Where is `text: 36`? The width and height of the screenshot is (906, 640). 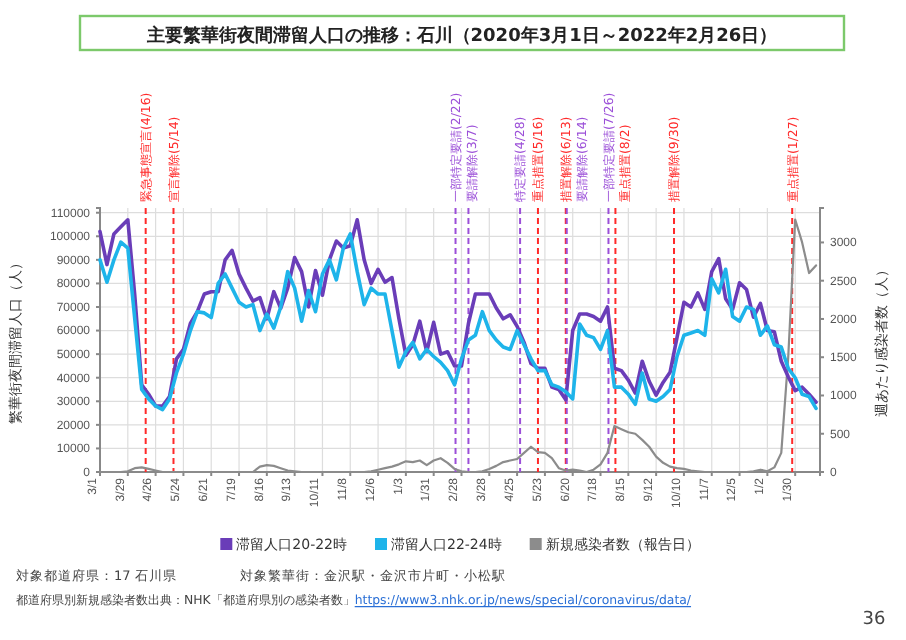
text: 36 is located at coordinates (874, 620).